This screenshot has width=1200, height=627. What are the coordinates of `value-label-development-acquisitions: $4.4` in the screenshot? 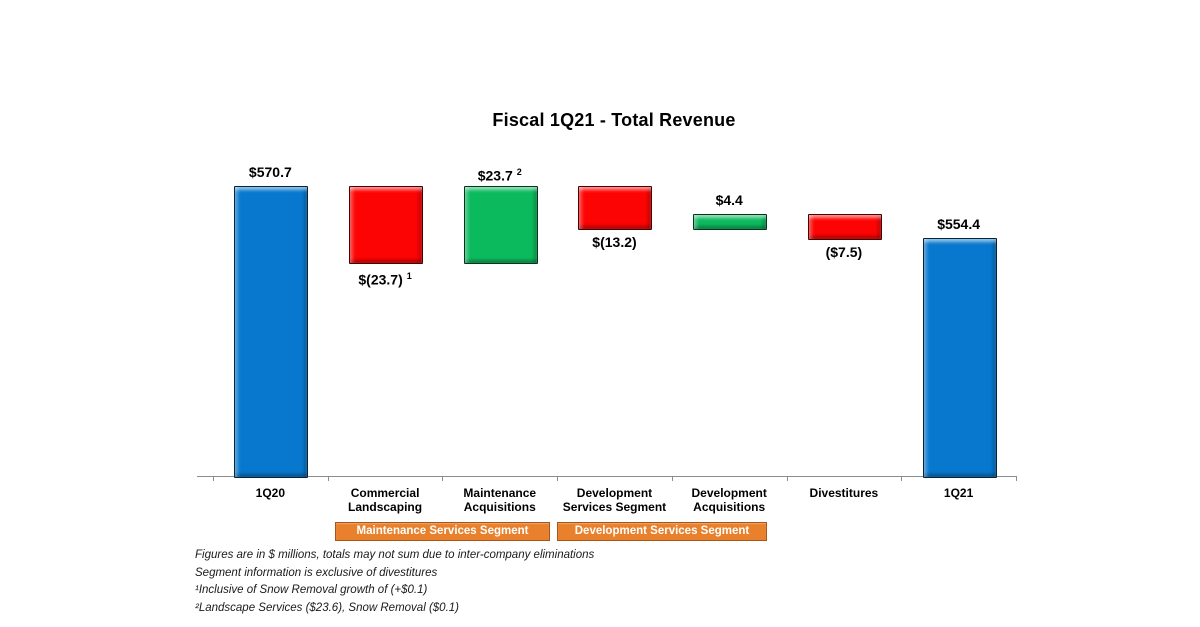 It's located at (729, 199).